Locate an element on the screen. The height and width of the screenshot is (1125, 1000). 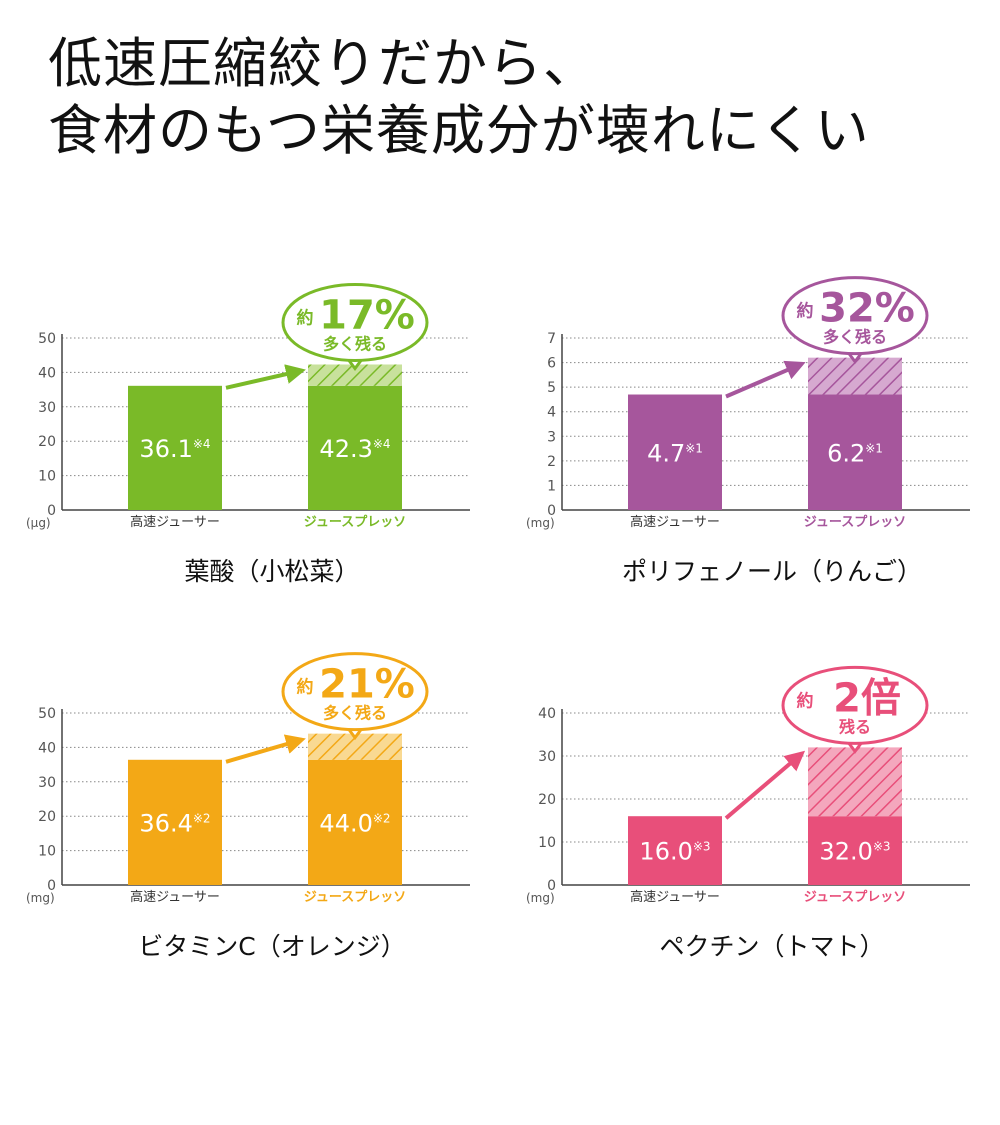
callout-value: 2倍 is located at coordinates (867, 698).